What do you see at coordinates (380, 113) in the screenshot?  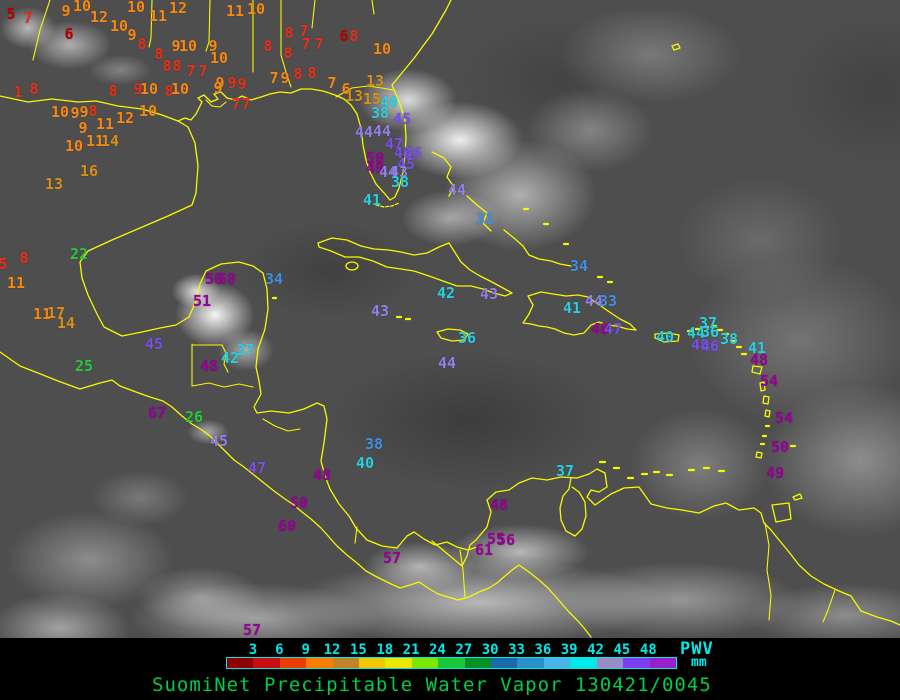 I see `station-value: 38` at bounding box center [380, 113].